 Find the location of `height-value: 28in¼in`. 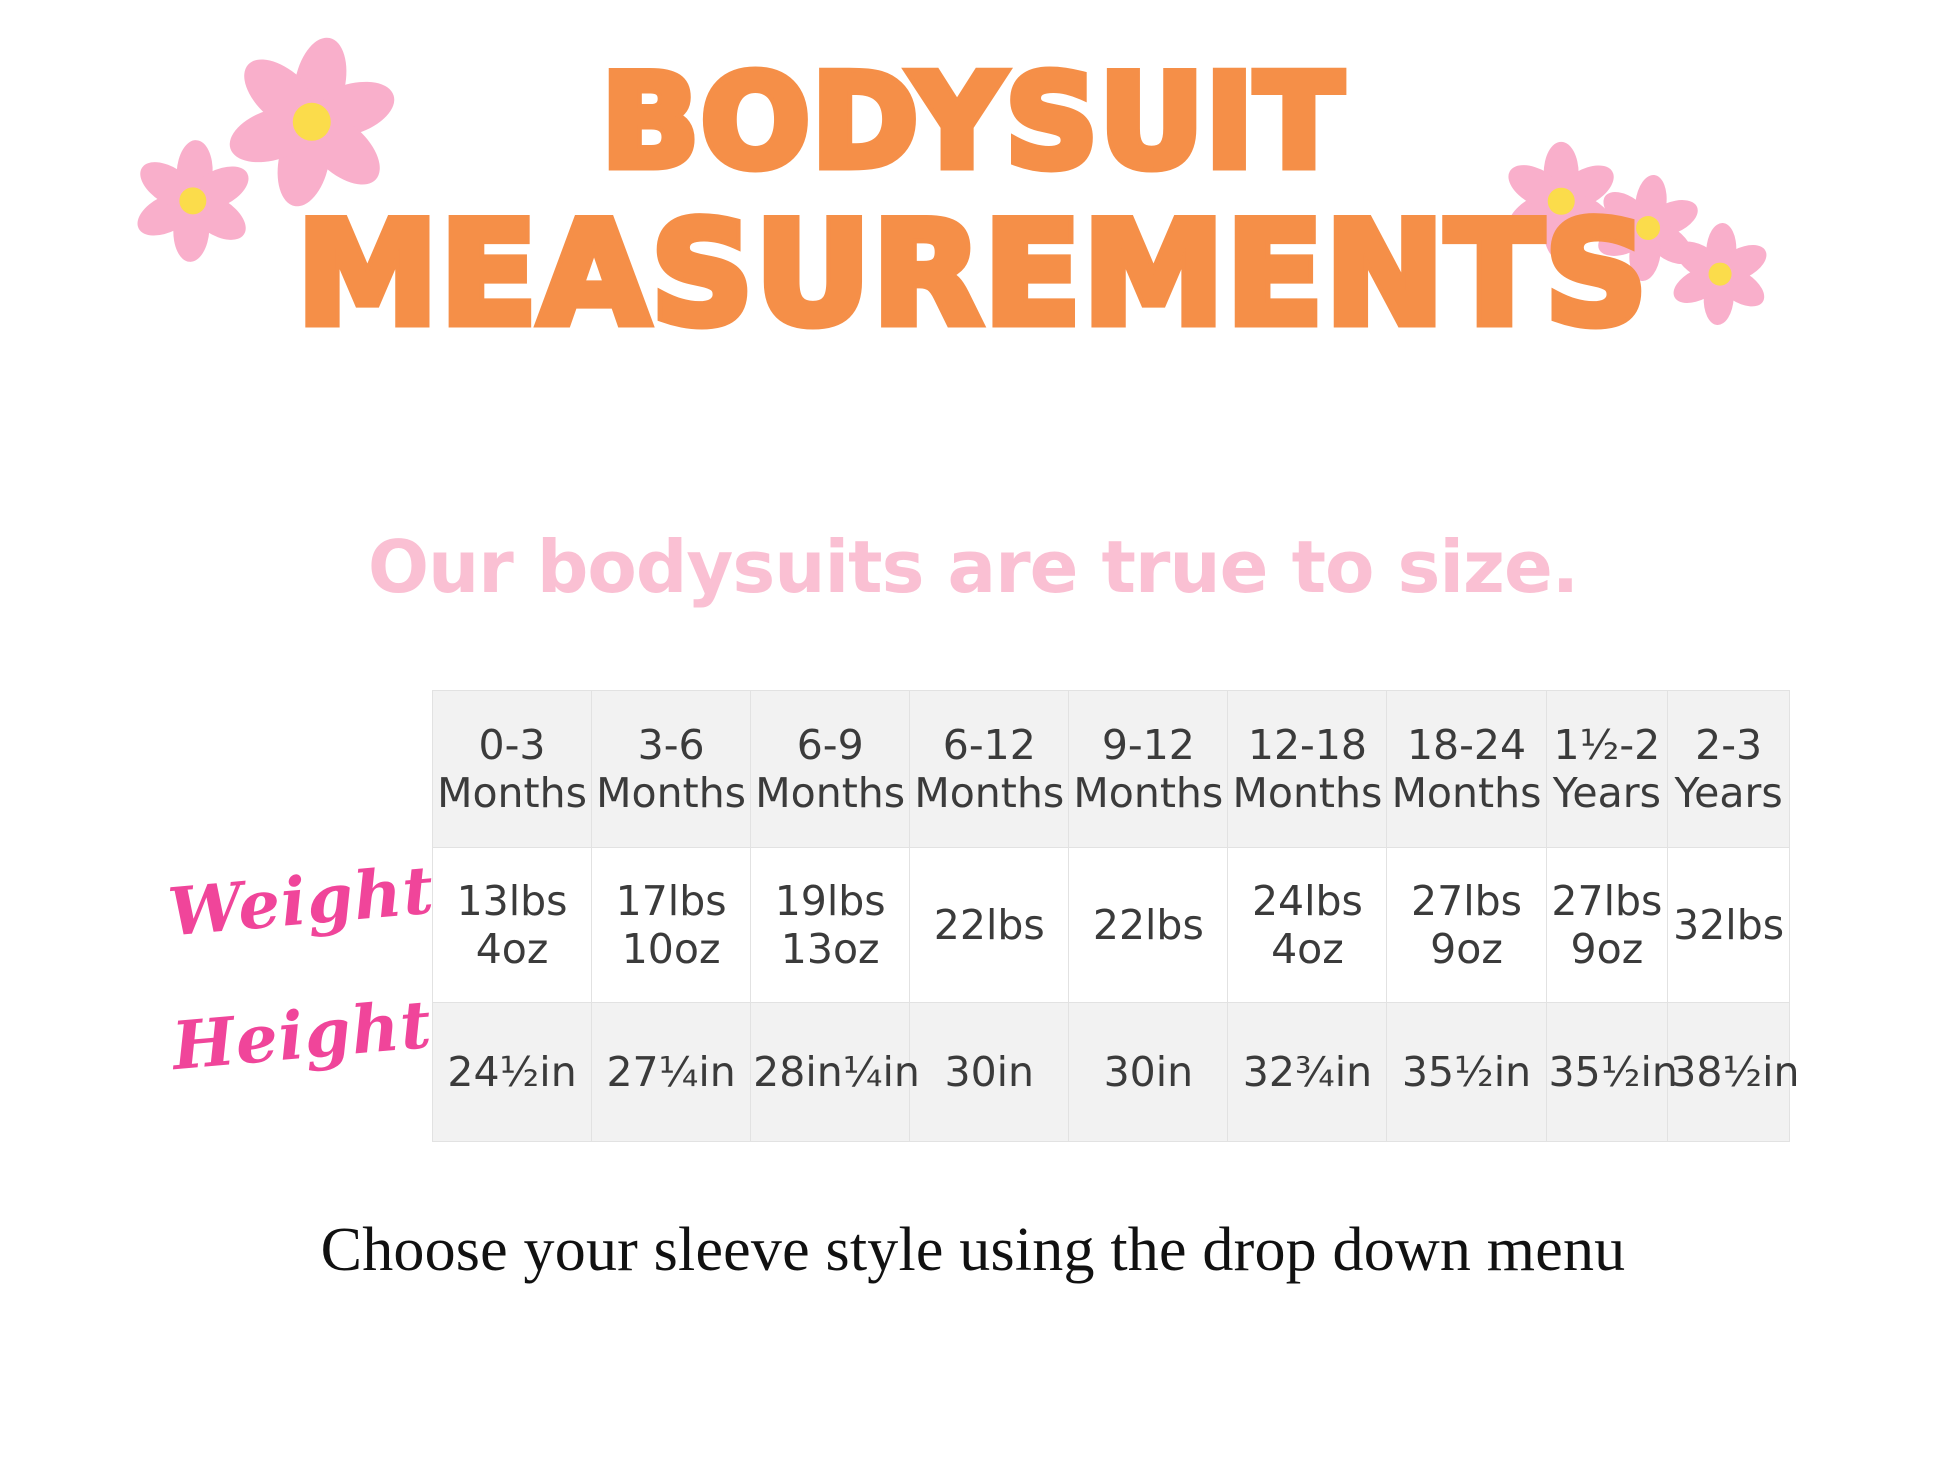

height-value: 28in¼in is located at coordinates (836, 1071).